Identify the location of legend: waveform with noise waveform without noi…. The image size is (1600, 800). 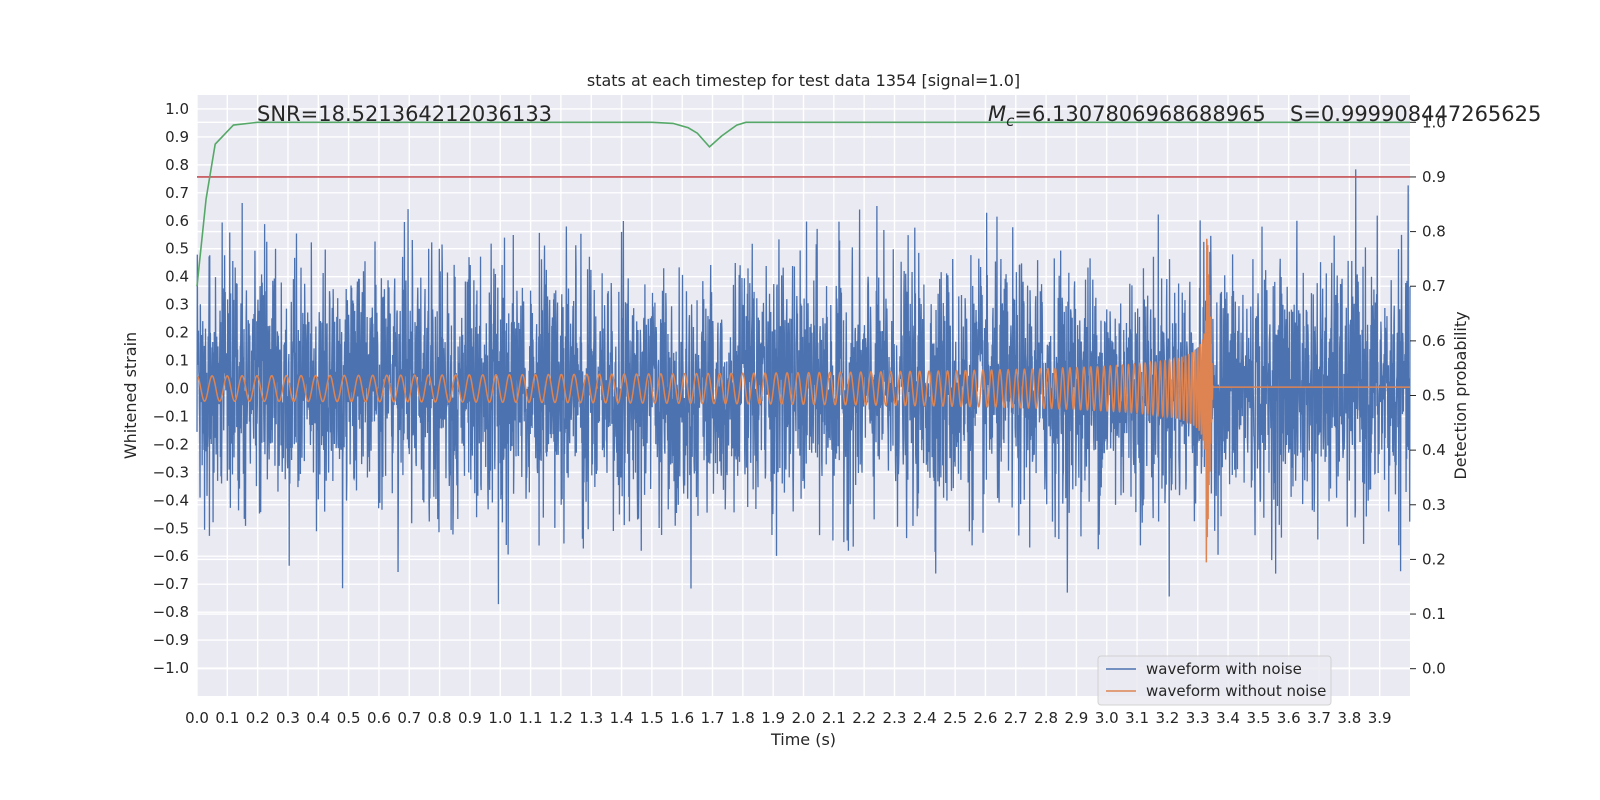
(1214, 680).